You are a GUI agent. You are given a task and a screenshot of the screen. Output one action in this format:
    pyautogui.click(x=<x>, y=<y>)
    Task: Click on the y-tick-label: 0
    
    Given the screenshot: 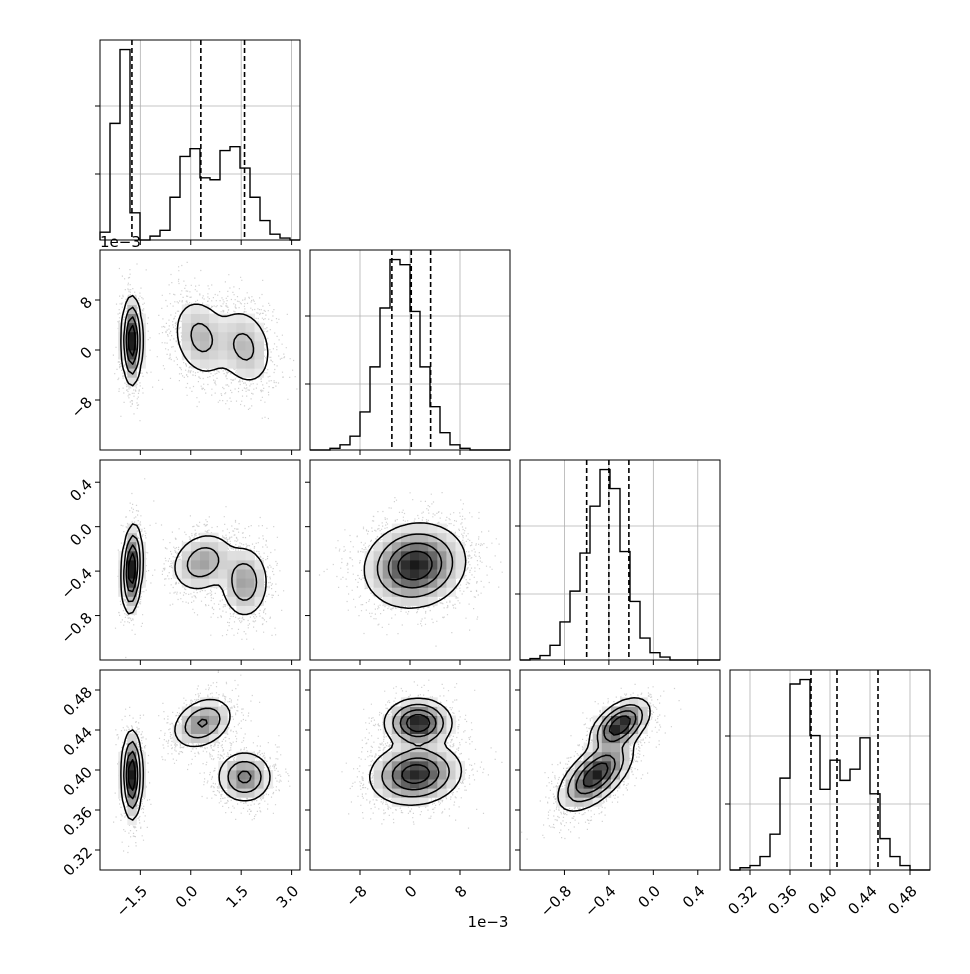 What is the action you would take?
    pyautogui.click(x=86, y=352)
    